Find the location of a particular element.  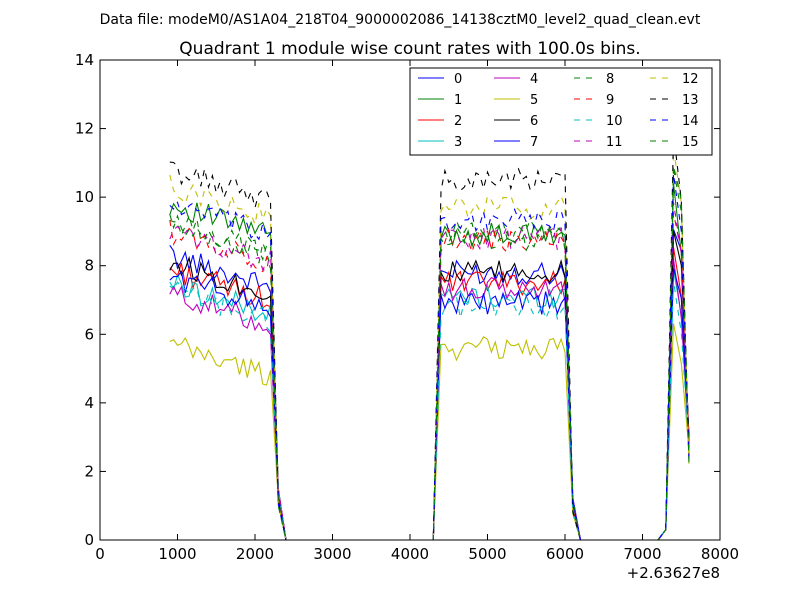

y-tick-label-5: 10 is located at coordinates (84, 197).